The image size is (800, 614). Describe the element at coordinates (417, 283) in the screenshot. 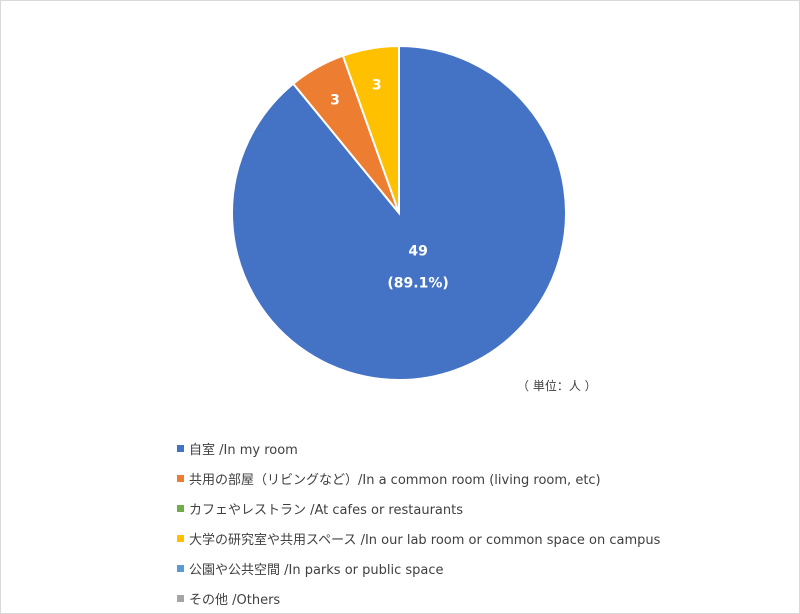

I see `slice-percent-label-0: (89.1%)` at that location.